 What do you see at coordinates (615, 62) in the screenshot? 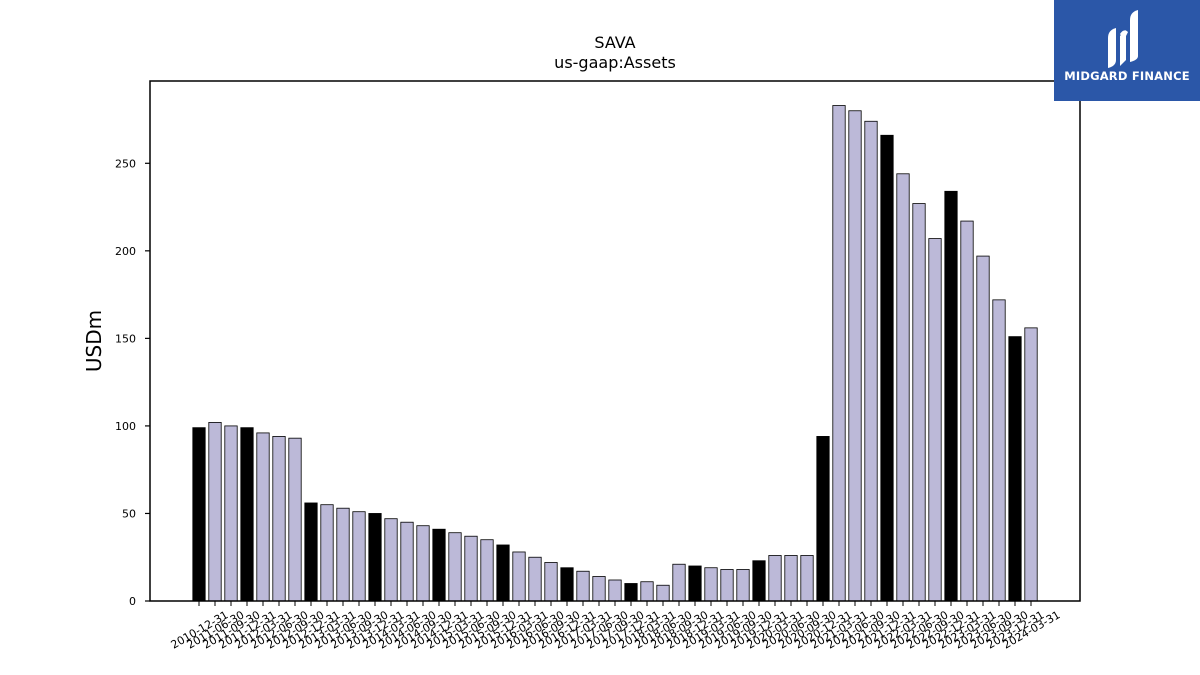
I see `chart-subtitle: us-gaap:Assets` at bounding box center [615, 62].